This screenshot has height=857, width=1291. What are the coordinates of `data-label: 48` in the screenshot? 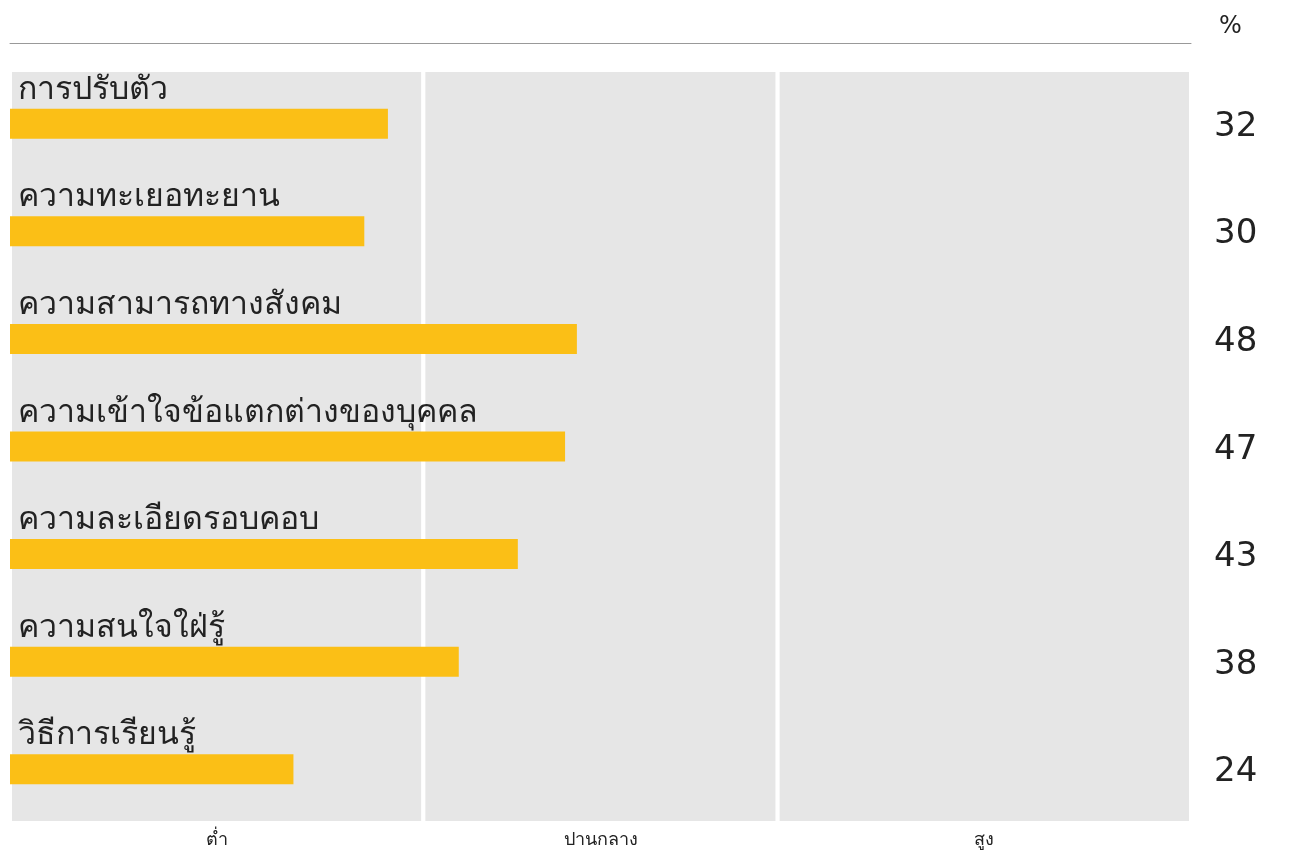 It's located at (1236, 338).